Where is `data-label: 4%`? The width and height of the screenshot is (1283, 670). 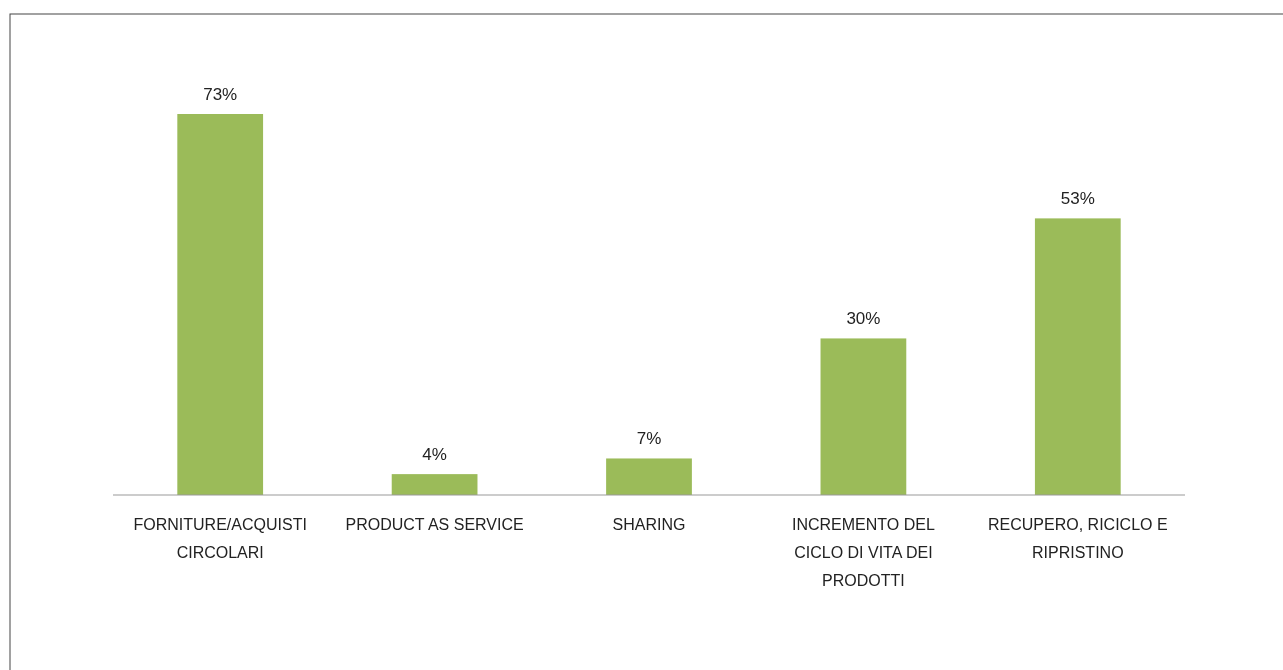 data-label: 4% is located at coordinates (434, 455).